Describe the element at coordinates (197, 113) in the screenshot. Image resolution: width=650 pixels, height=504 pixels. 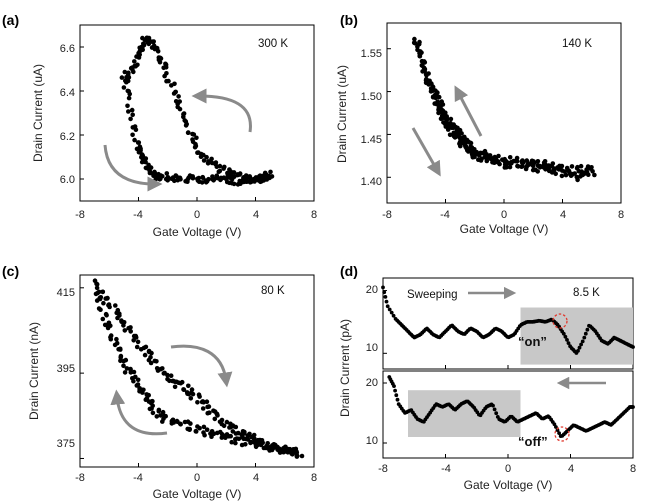
I see `axes-frame-a` at that location.